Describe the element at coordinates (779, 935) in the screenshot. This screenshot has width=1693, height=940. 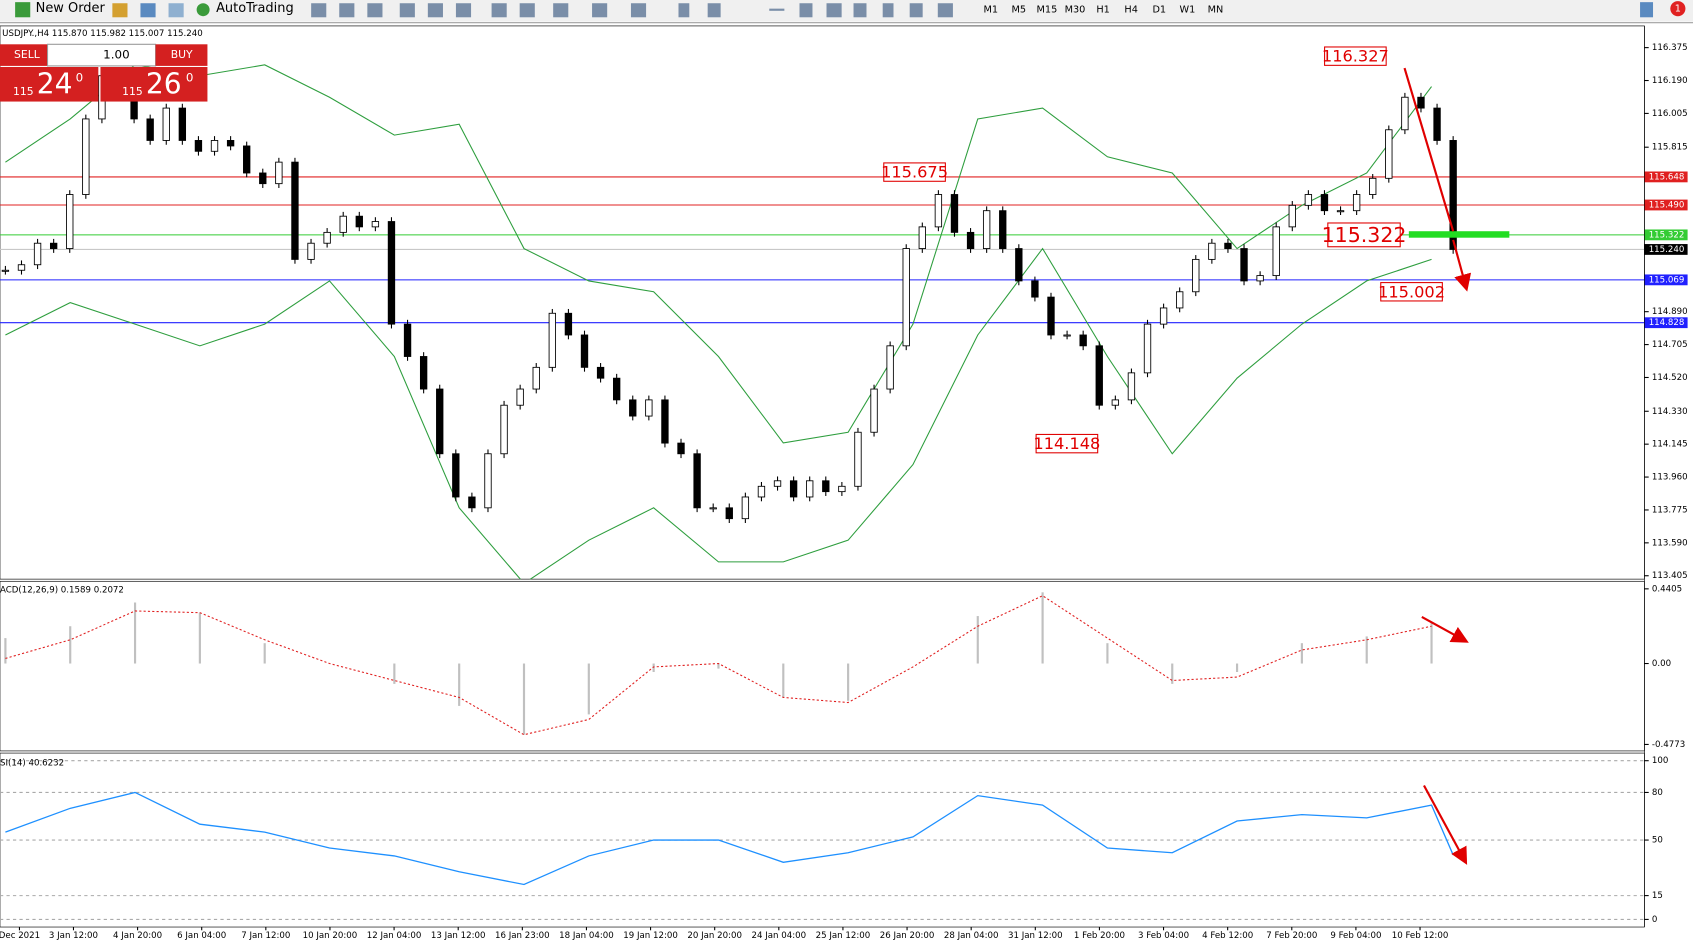
I see `x-tick-label: 24 Jan 04:00` at that location.